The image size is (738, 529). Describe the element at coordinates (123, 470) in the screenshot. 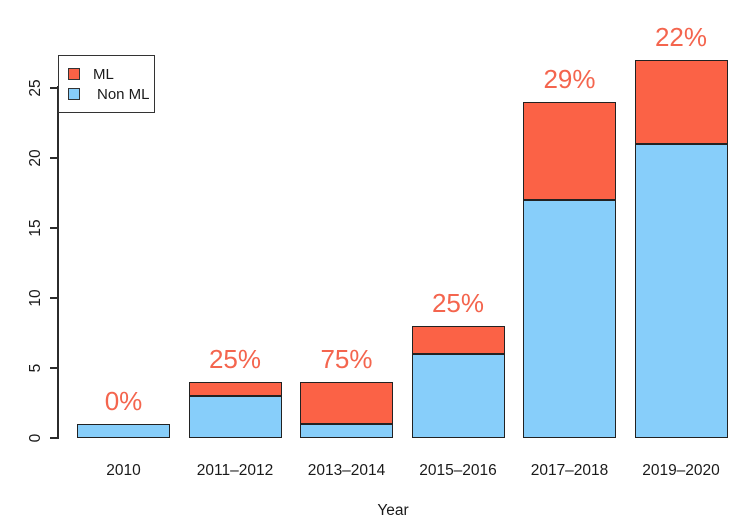

I see `x-tick-label: 2010` at that location.